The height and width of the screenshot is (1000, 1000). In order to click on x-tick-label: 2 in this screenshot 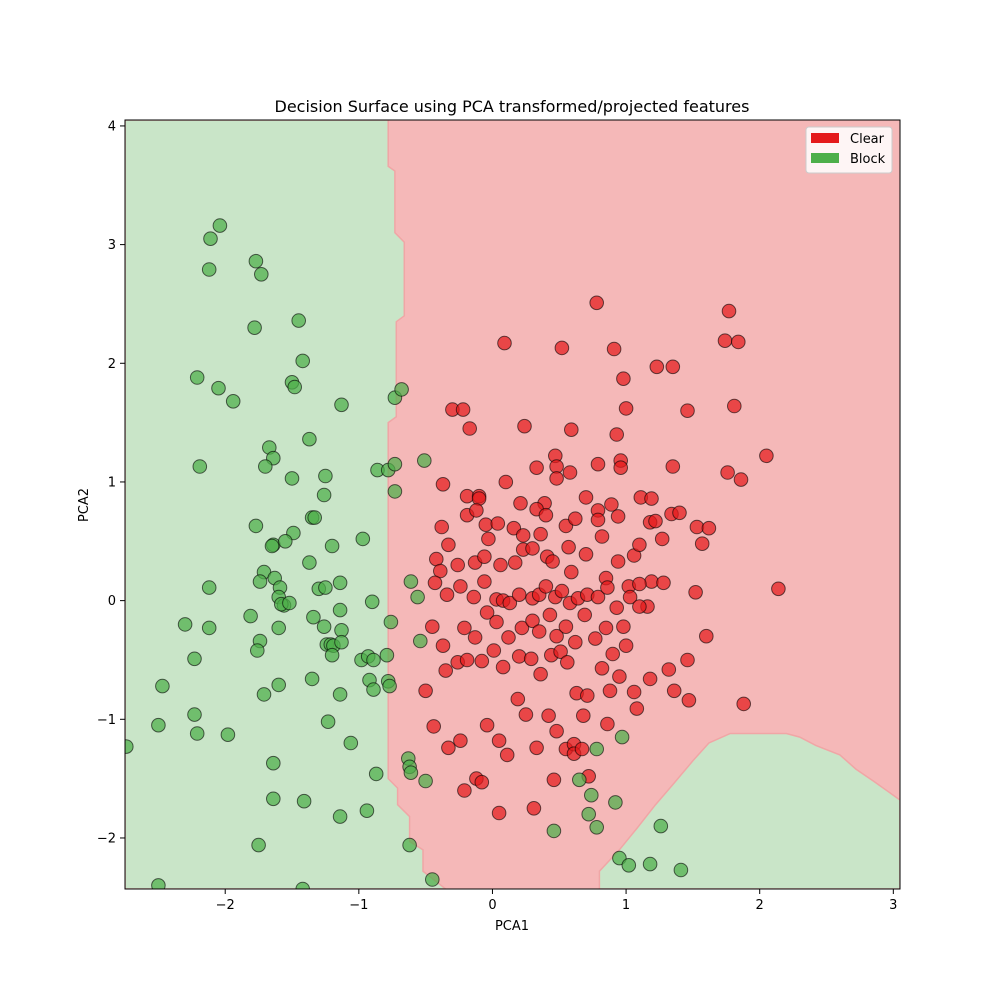, I will do `click(760, 905)`.